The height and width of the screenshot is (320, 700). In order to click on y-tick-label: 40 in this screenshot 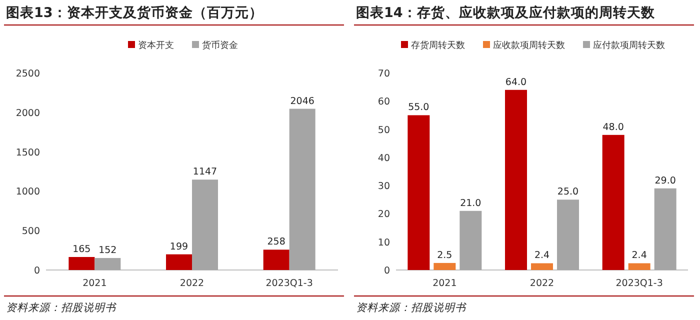, I will do `click(384, 158)`.